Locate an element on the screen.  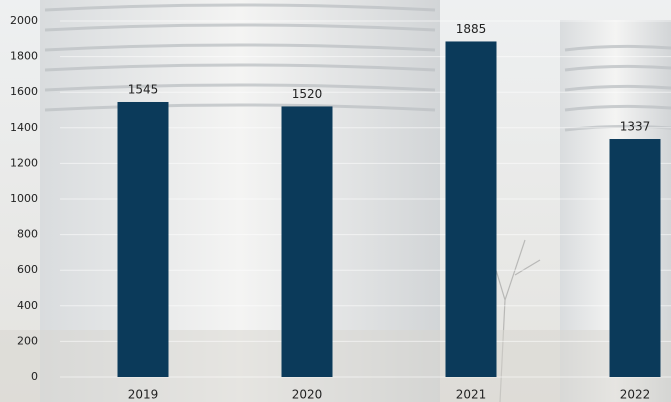
y-tick-label: 800 is located at coordinates (27, 234).